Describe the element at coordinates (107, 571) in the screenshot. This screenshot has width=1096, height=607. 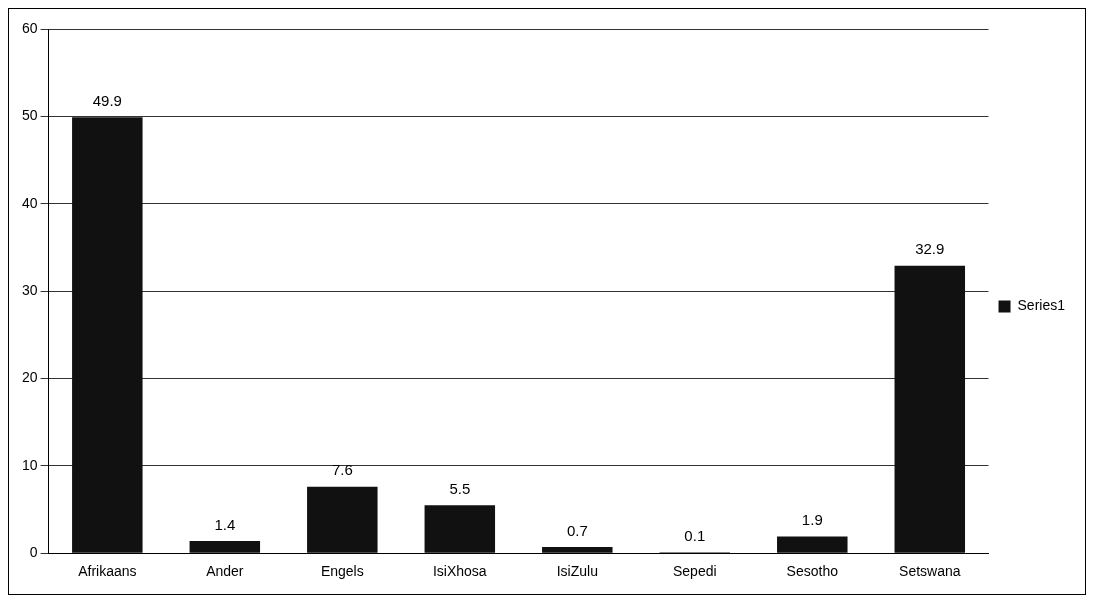
I see `x-tick-label: Afrikaans` at that location.